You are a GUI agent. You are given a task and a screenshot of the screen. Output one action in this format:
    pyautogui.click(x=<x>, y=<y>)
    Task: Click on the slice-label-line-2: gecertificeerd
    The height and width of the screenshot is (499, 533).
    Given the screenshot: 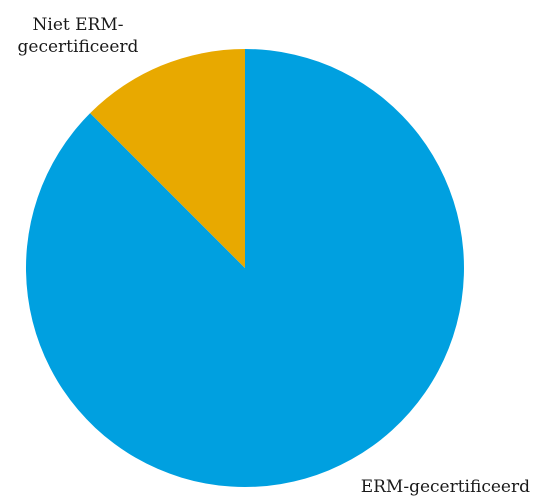 What is the action you would take?
    pyautogui.click(x=78, y=47)
    